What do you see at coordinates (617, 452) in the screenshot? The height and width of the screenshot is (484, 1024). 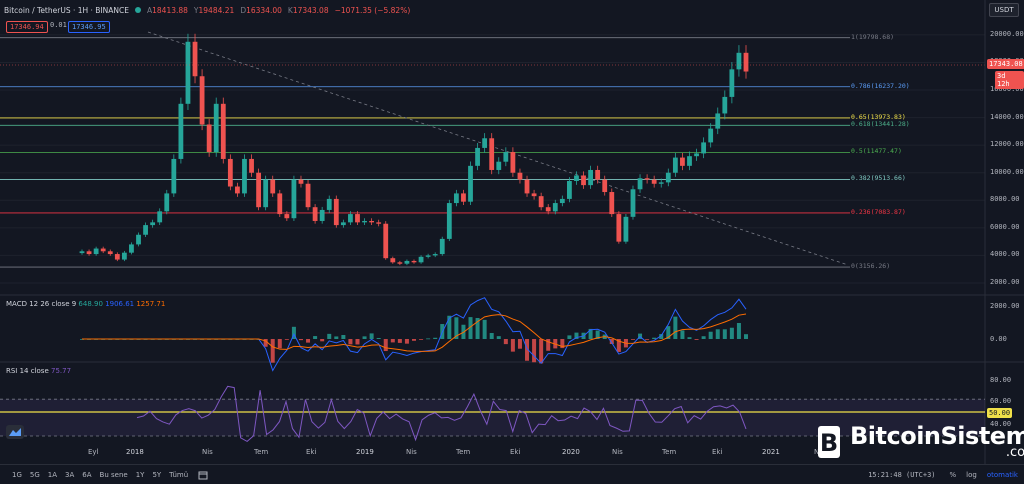 I see `time-tick: Nis` at bounding box center [617, 452].